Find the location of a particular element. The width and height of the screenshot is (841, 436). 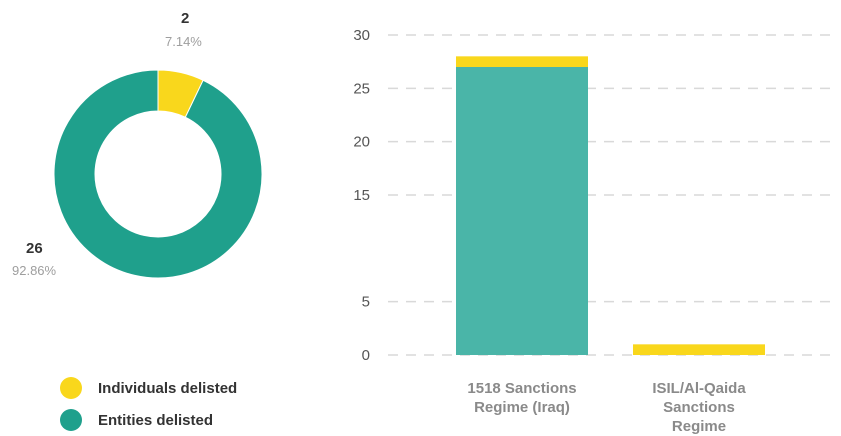

chart-legend: Individuals delisted Entities delisted is located at coordinates (148, 404).